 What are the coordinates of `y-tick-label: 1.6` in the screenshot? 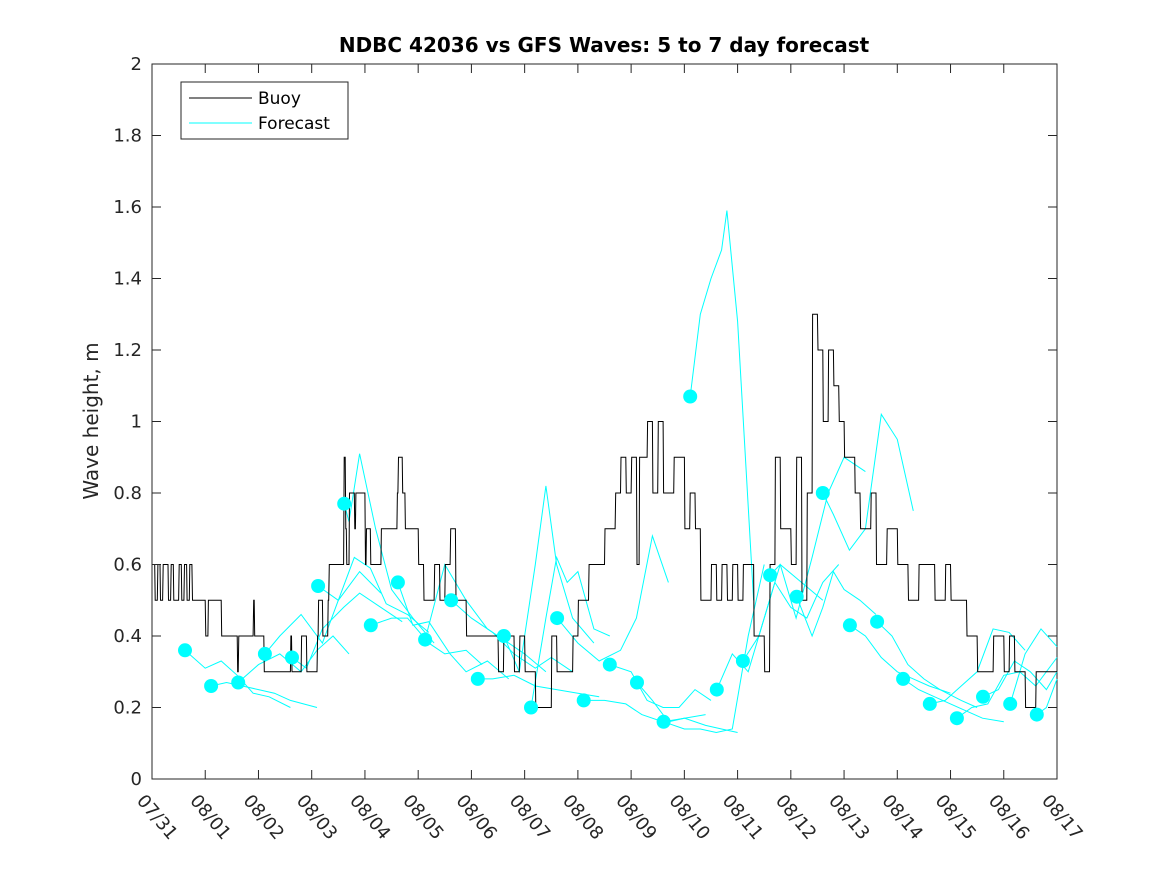 It's located at (127, 207).